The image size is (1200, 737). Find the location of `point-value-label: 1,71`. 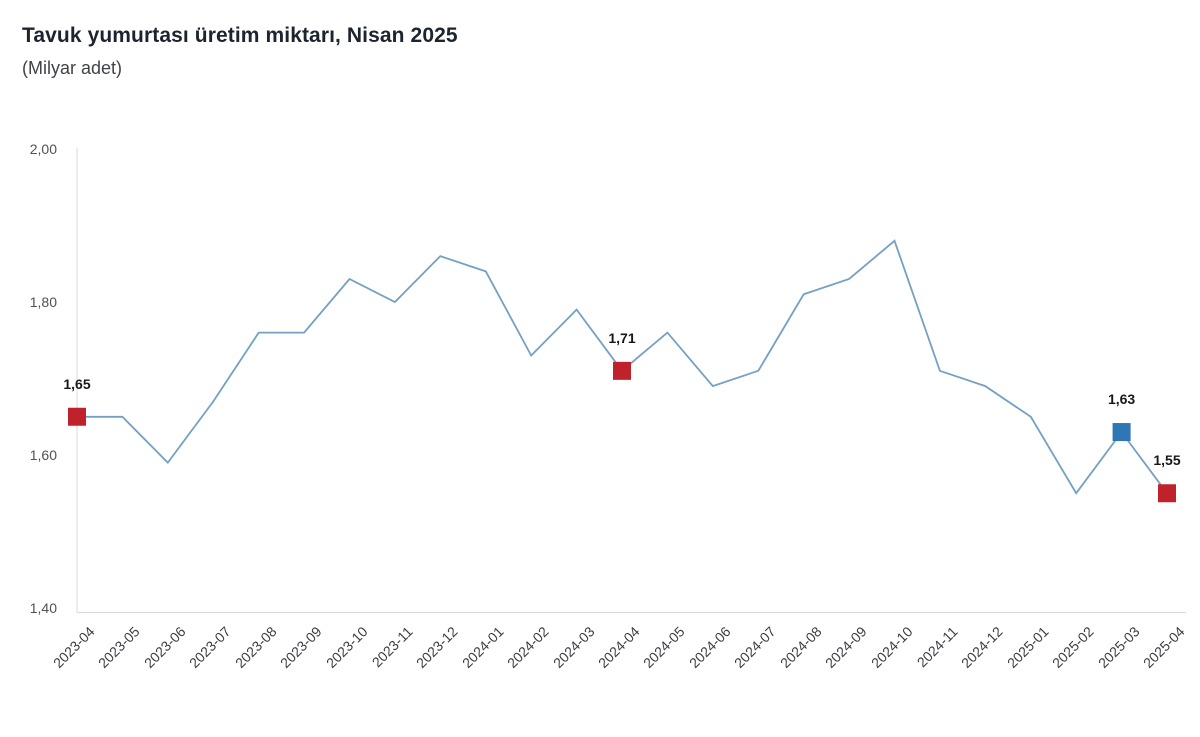

point-value-label: 1,71 is located at coordinates (622, 337).